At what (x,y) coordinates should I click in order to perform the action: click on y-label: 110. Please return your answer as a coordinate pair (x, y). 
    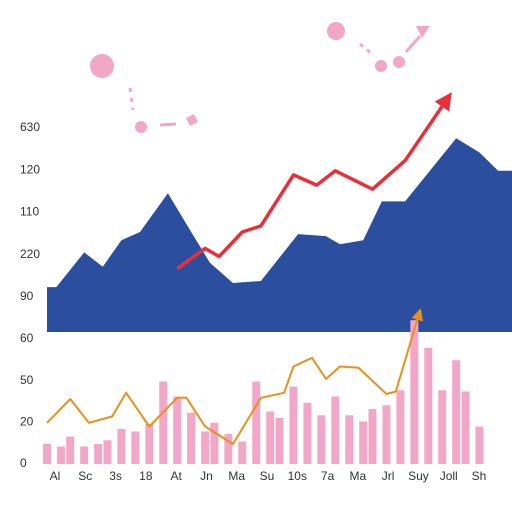
    Looking at the image, I should click on (29, 212).